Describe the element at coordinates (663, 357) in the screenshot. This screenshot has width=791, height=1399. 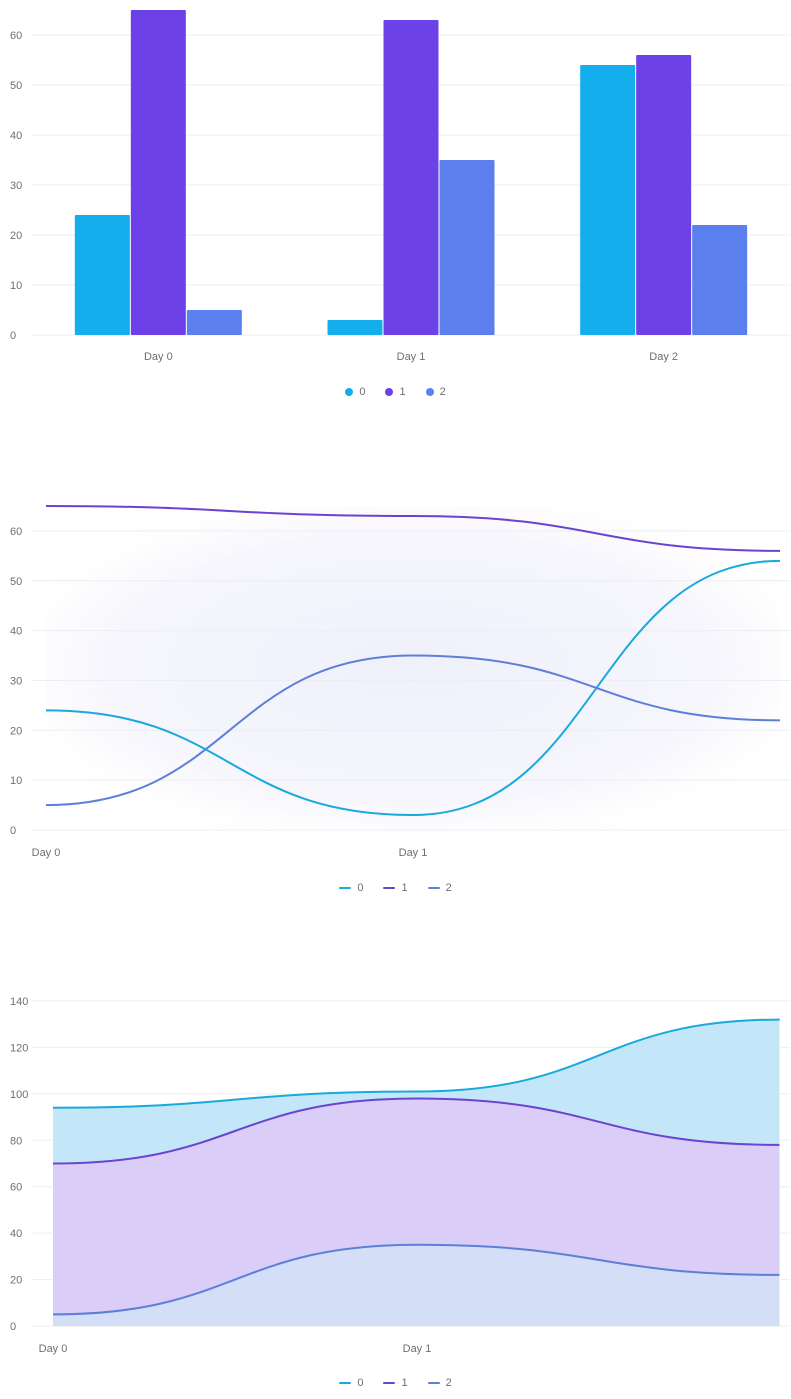
I see `x-tick-label: Day 2` at that location.